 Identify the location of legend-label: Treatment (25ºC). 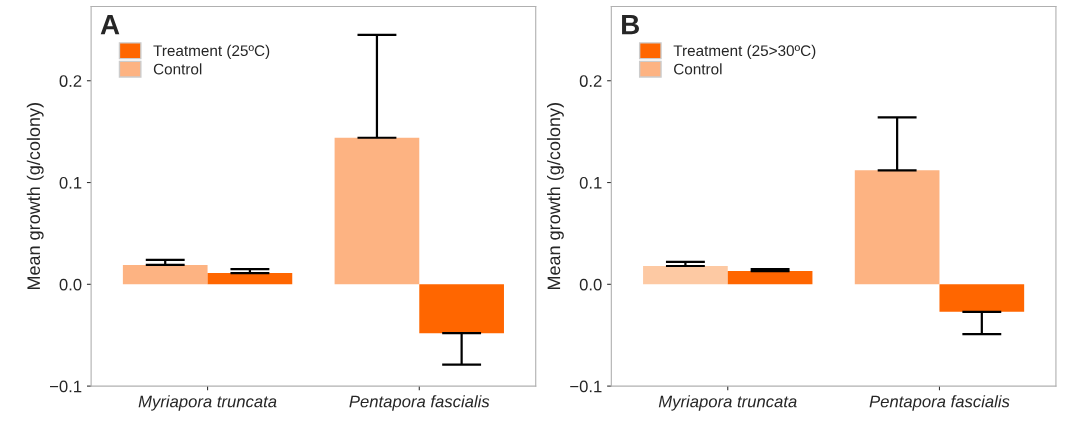
(211, 52).